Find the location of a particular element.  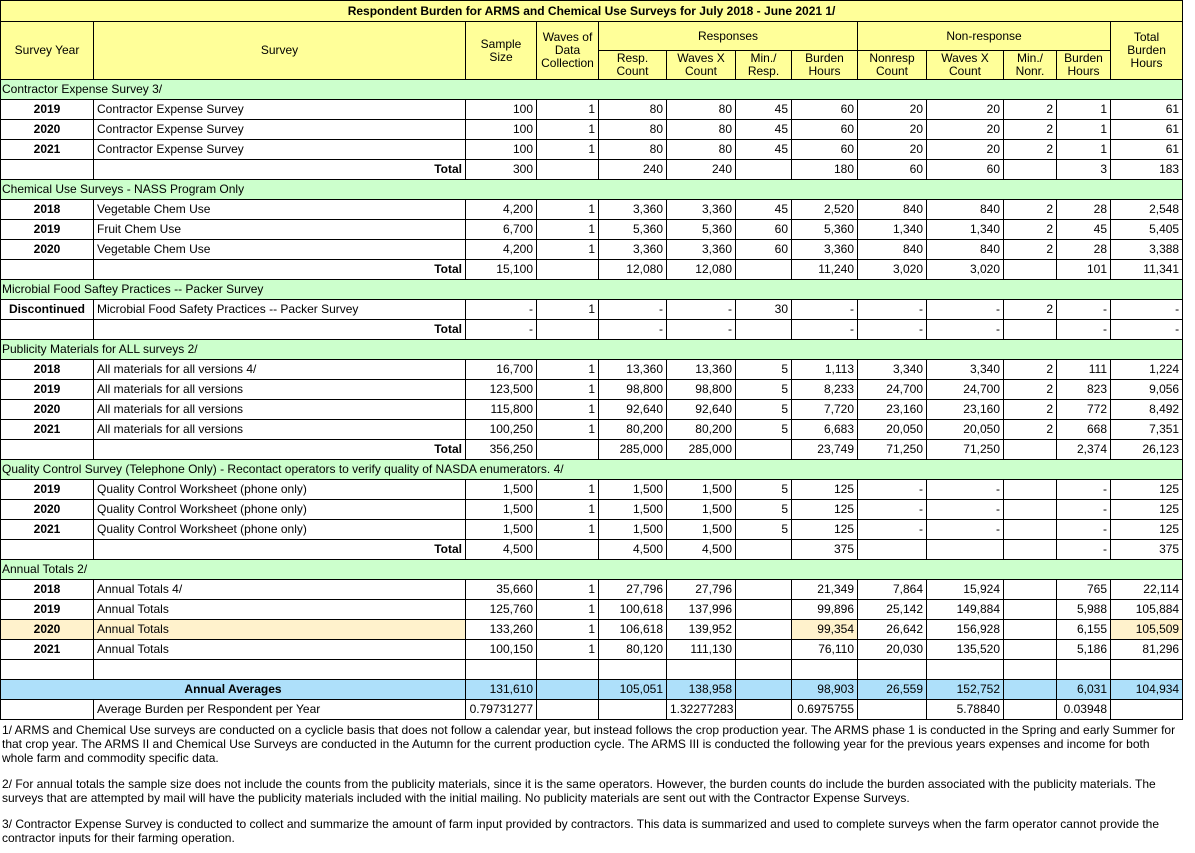

cell: 149,884 is located at coordinates (965, 609).